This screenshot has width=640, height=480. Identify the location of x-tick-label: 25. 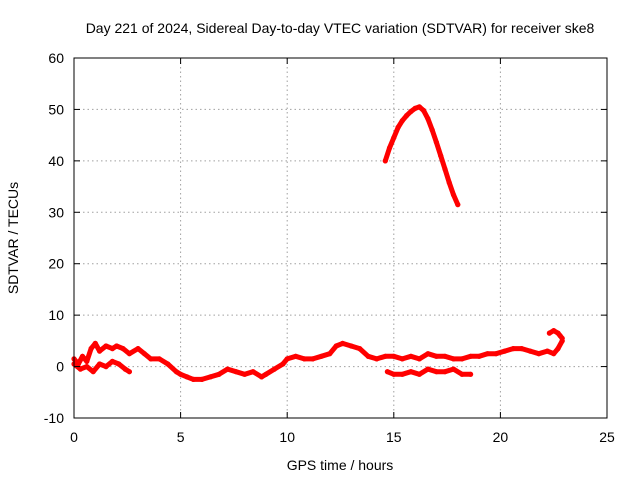
(607, 437).